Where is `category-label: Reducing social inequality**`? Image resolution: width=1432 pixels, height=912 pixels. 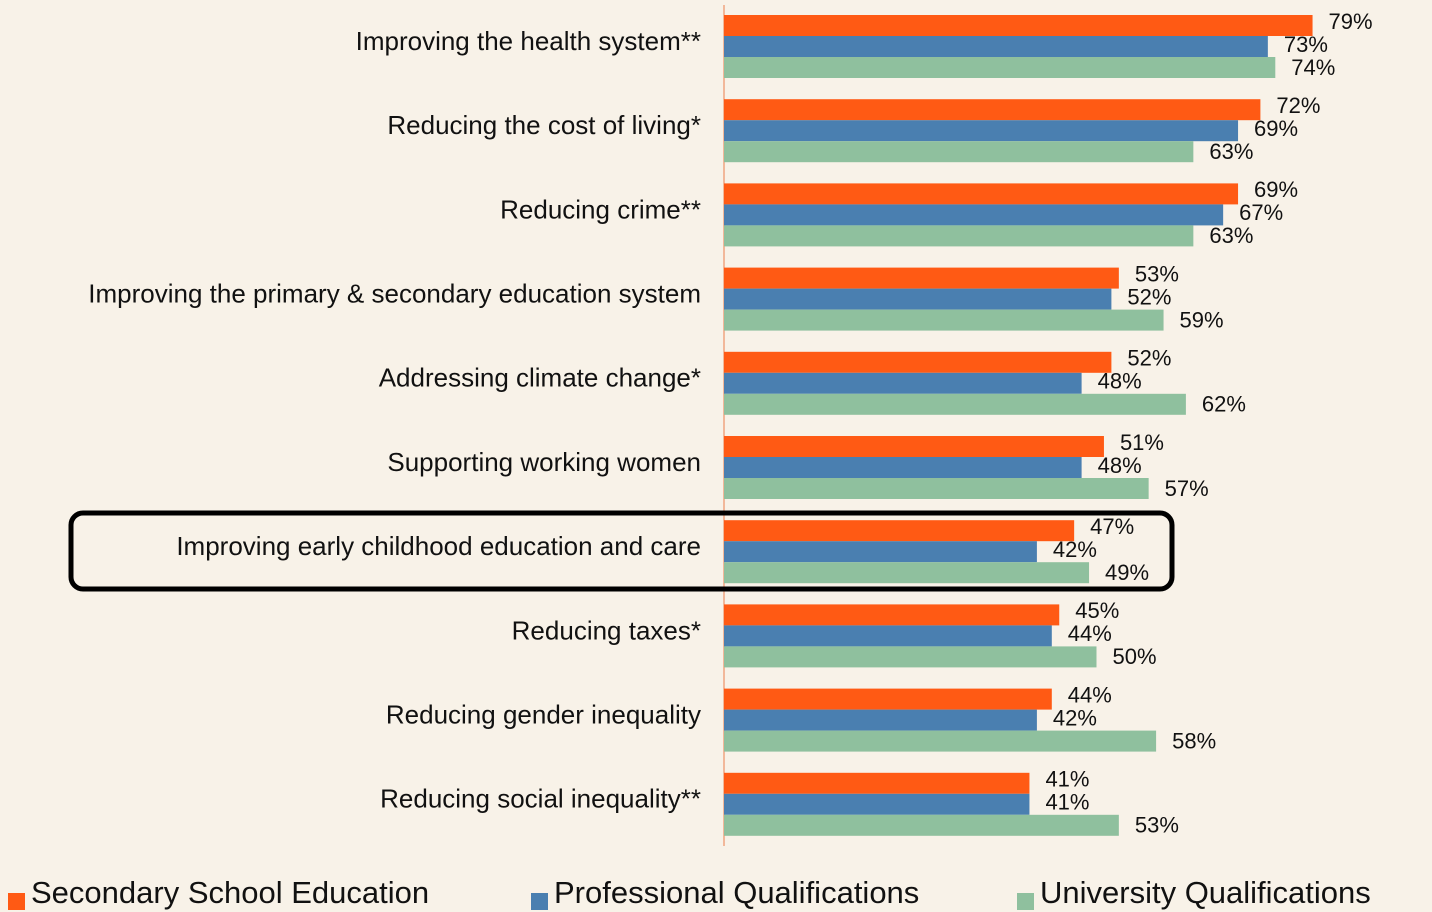
category-label: Reducing social inequality** is located at coordinates (540, 799).